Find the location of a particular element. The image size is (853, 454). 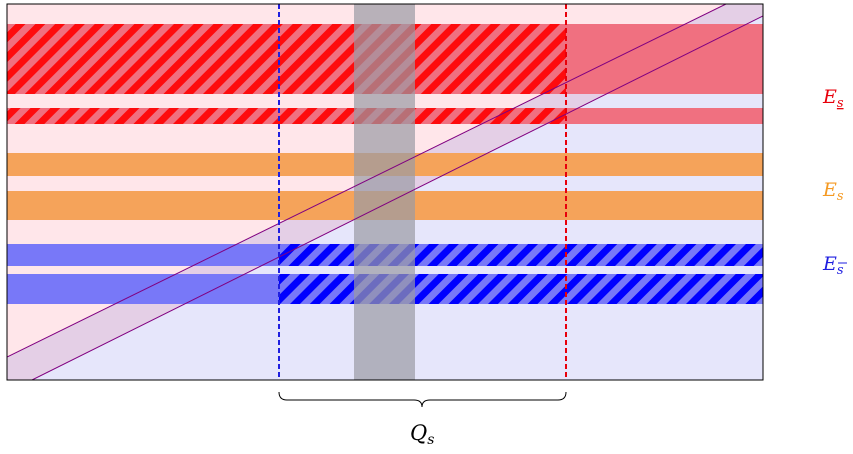

label-e-upper: Es is located at coordinates (833, 265).